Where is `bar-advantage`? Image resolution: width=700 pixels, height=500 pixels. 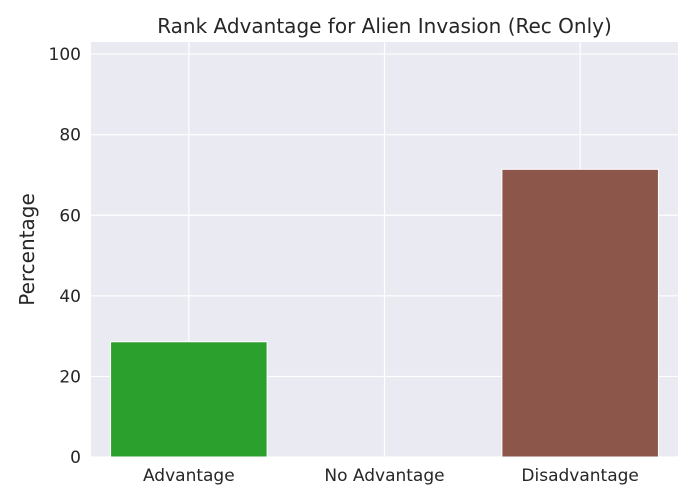 bar-advantage is located at coordinates (189, 399).